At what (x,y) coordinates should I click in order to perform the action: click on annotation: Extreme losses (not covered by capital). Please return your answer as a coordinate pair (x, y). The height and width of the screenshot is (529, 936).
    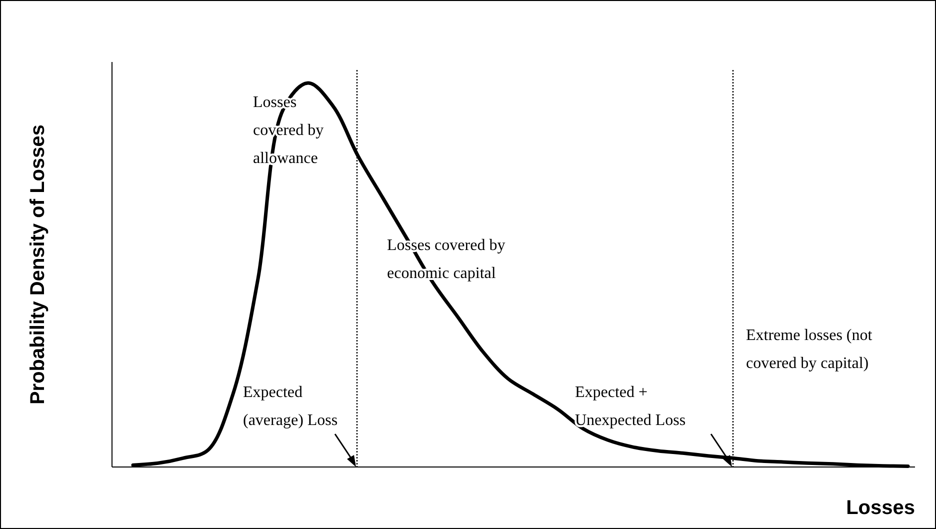
    Looking at the image, I should click on (809, 349).